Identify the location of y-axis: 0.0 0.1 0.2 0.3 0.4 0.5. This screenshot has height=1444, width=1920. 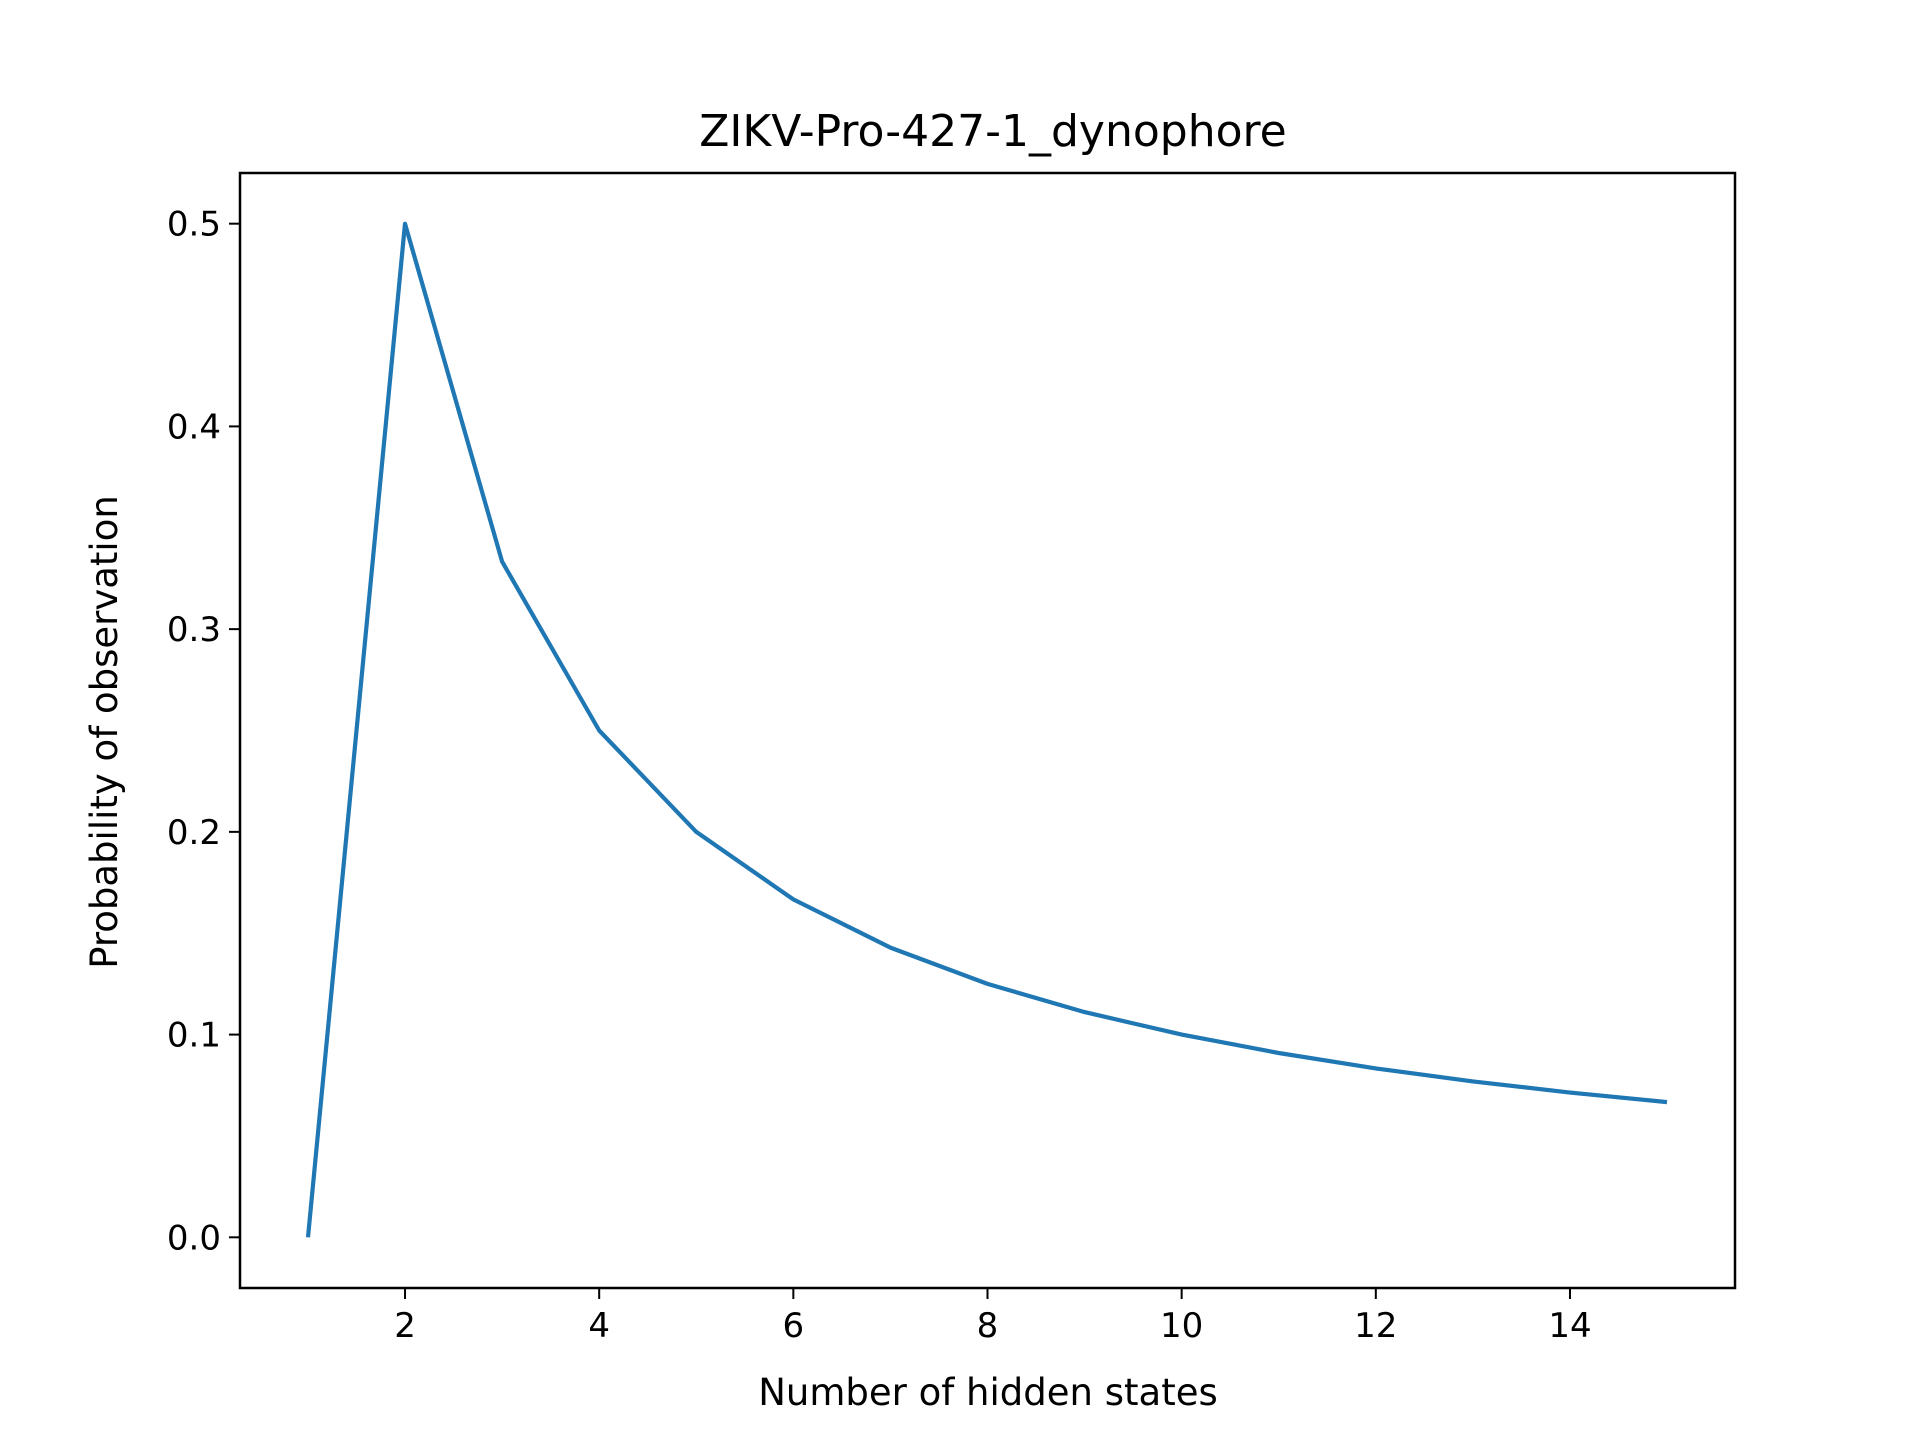
(203, 731).